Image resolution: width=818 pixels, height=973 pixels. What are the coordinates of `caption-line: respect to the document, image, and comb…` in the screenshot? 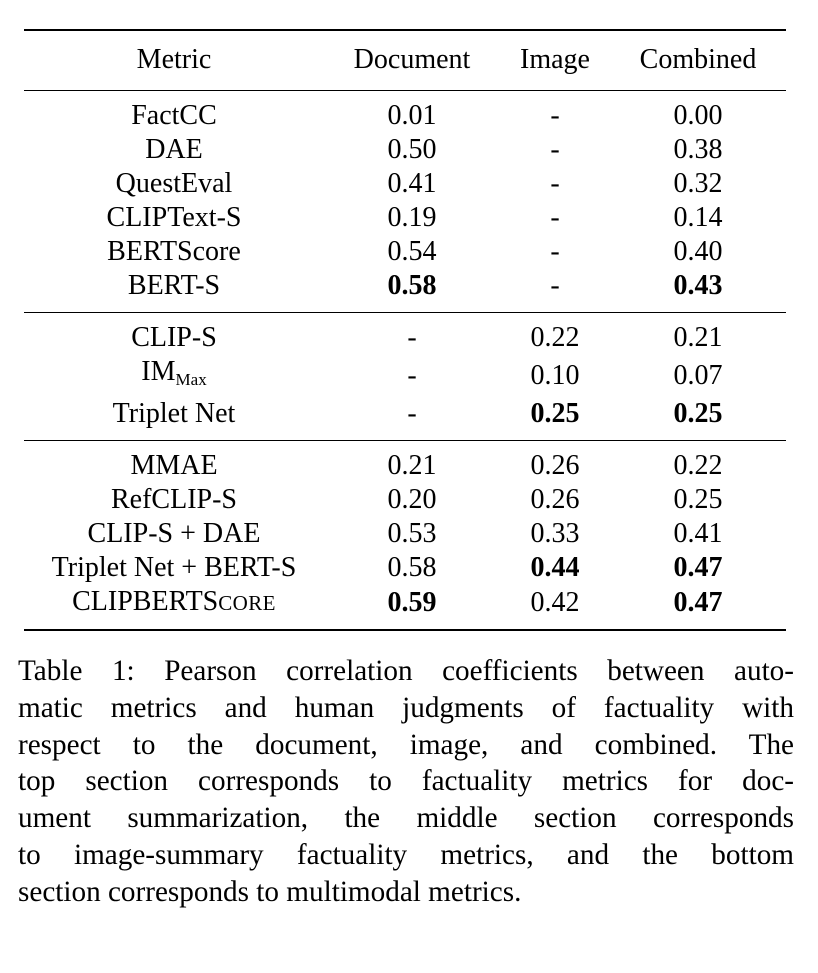 It's located at (406, 744).